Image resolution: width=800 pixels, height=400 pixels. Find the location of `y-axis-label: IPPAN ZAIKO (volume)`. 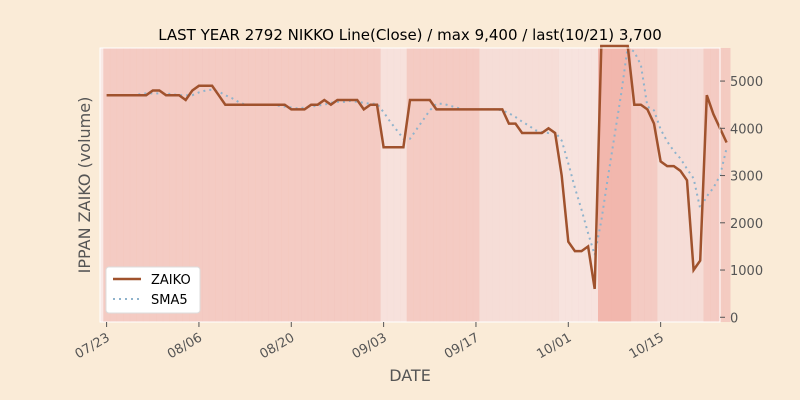

y-axis-label: IPPAN ZAIKO (volume) is located at coordinates (84, 185).